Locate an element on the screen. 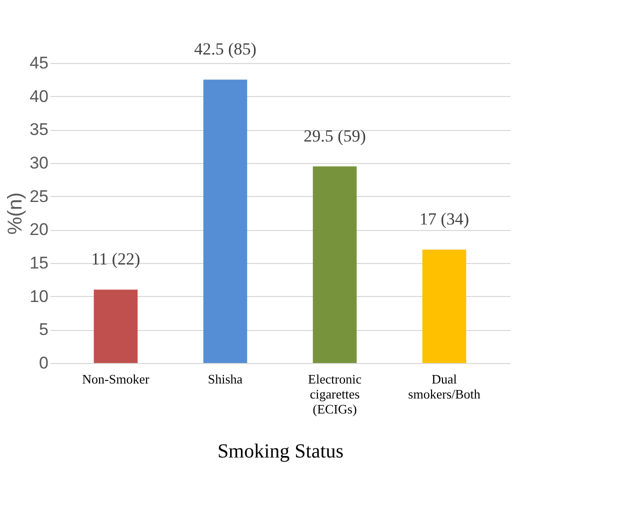 This screenshot has width=618, height=523. data-label: 42.5 (85) is located at coordinates (225, 49).